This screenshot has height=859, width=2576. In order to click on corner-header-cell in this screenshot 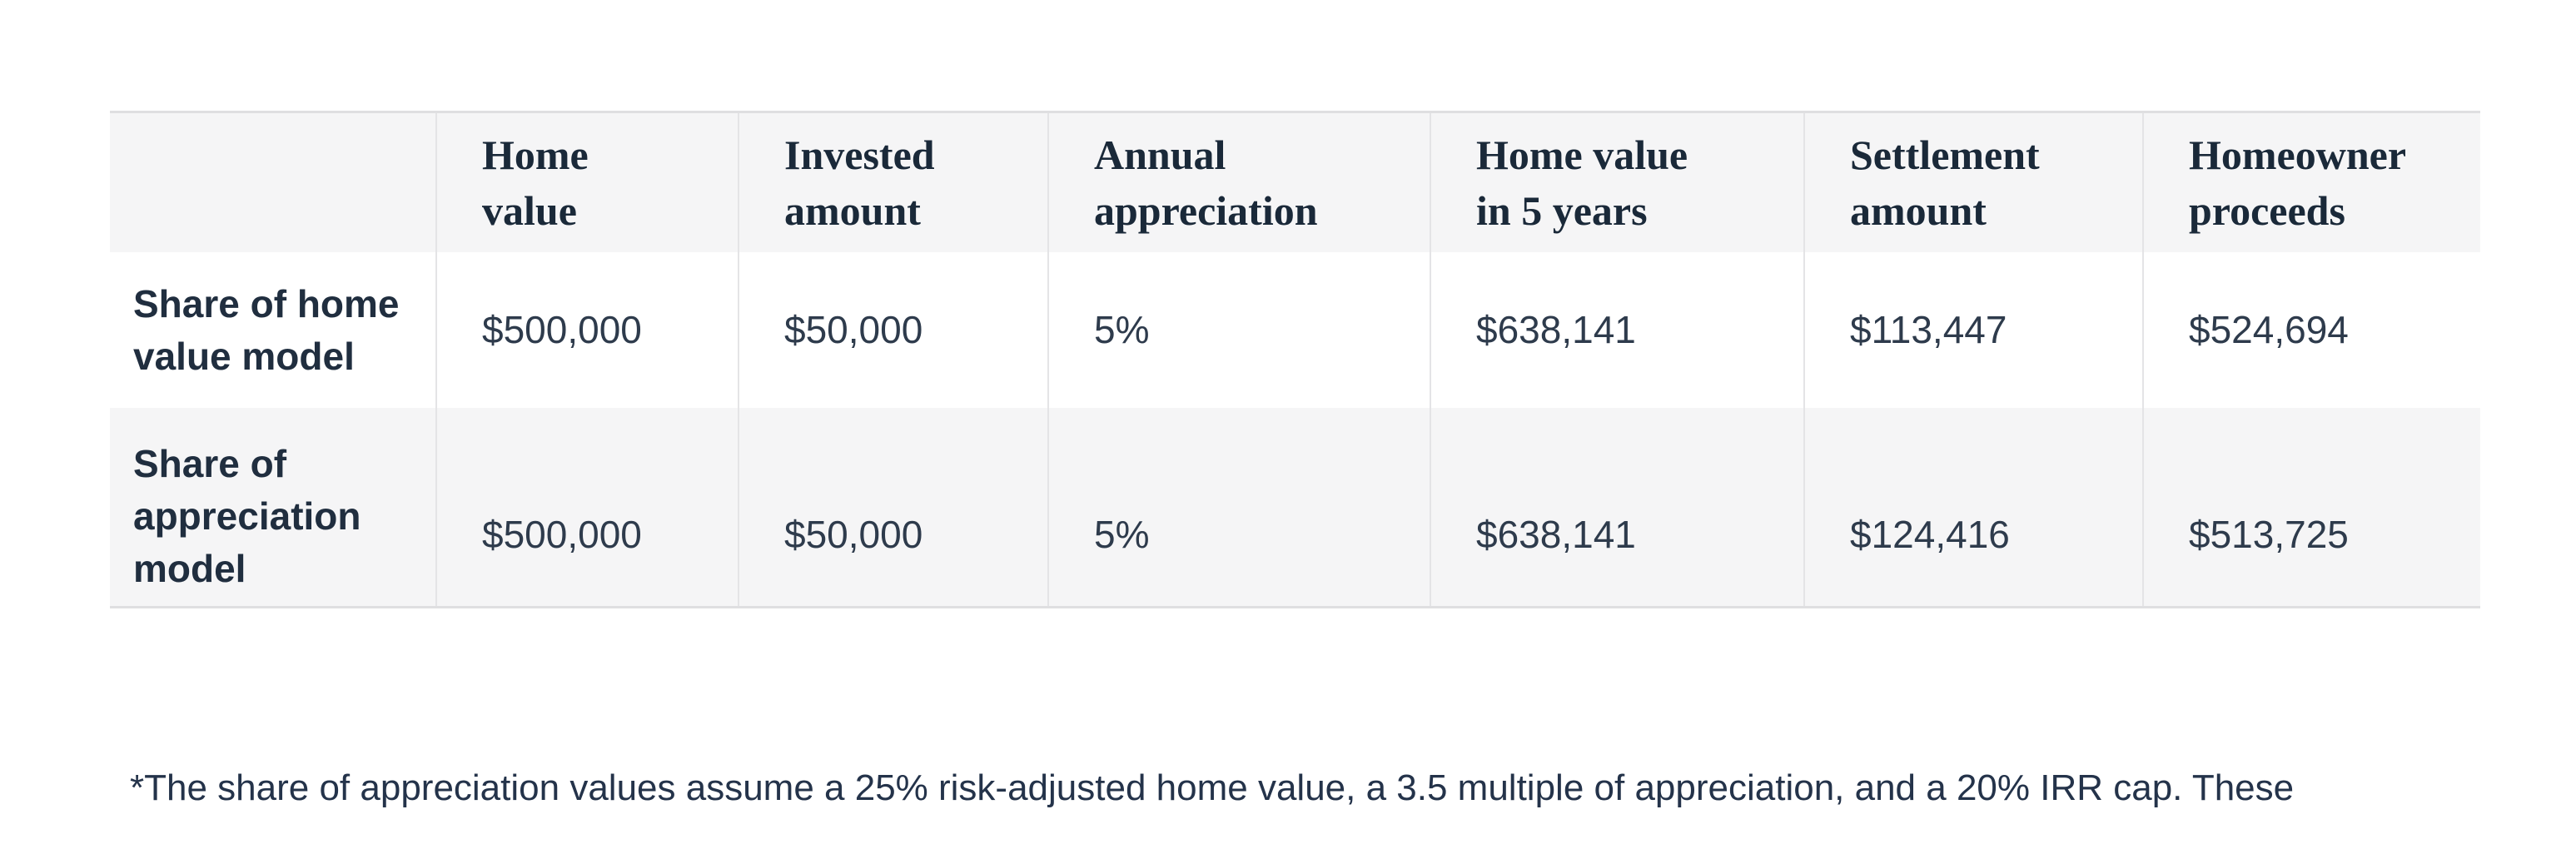, I will do `click(273, 182)`.